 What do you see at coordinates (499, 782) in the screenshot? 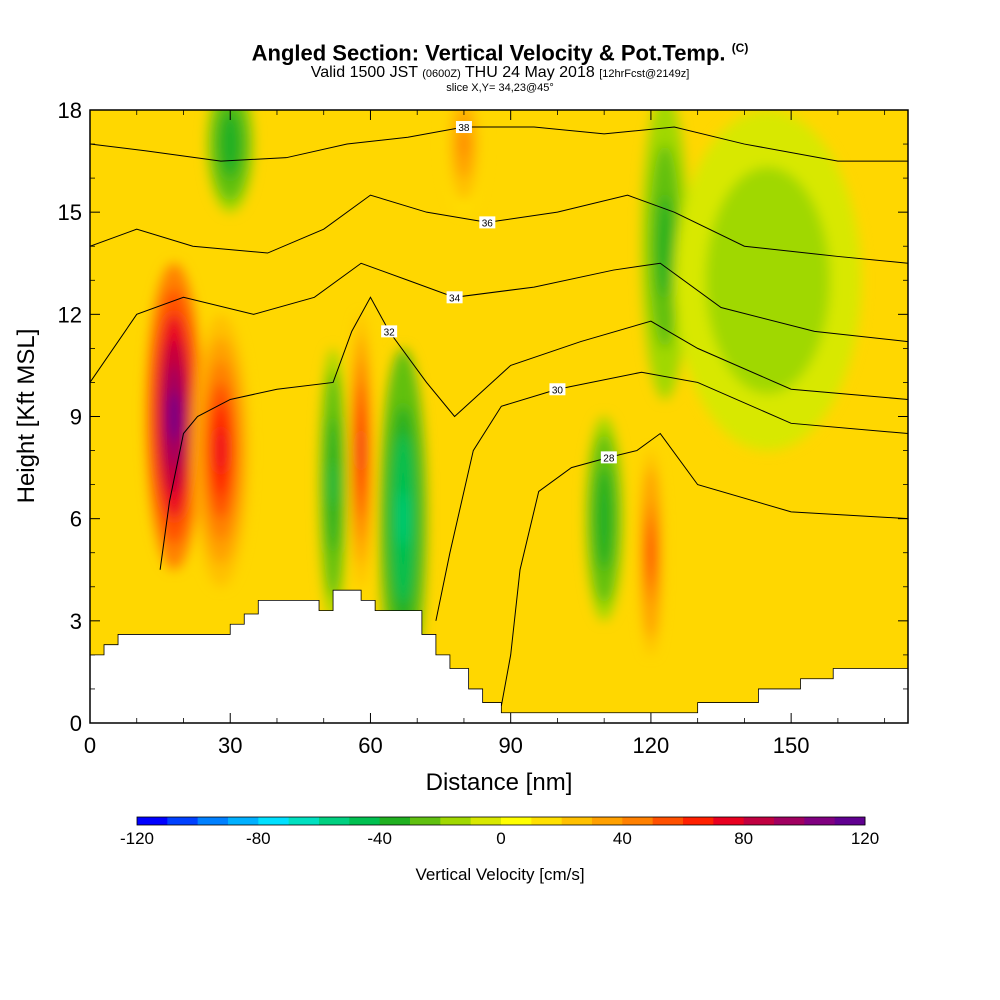
I see `x-axis-title: Distance [nm]` at bounding box center [499, 782].